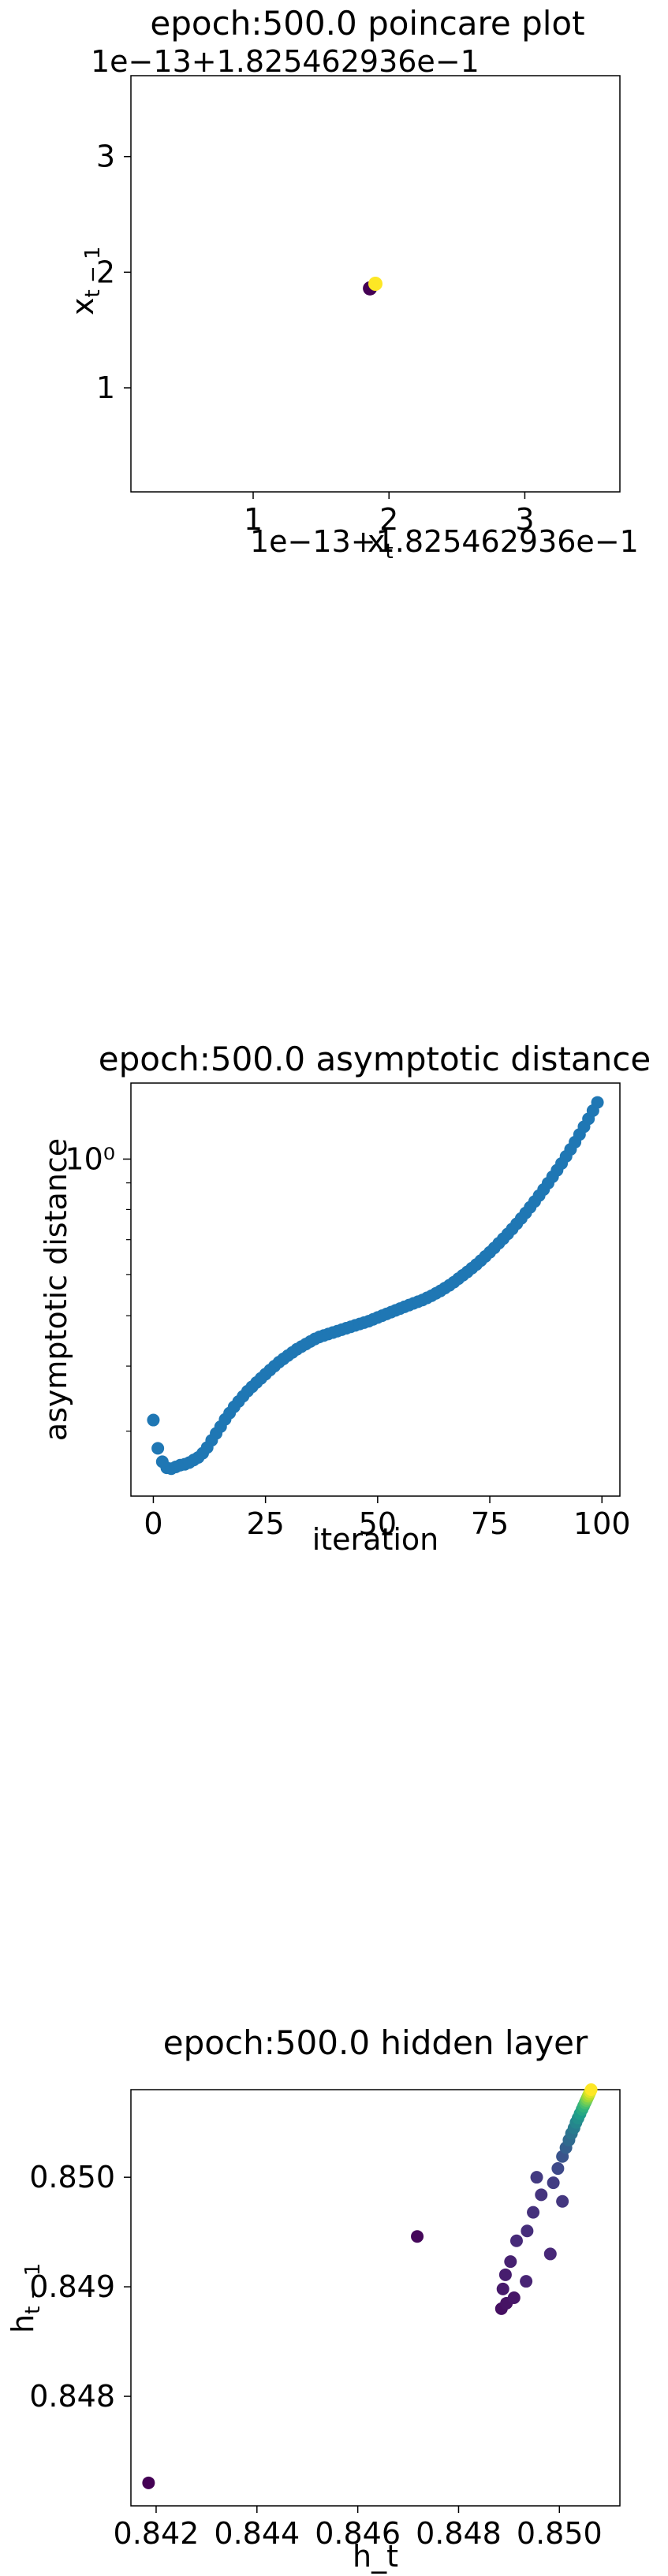  I want to click on asymptotic-plot-frame, so click(375, 1289).